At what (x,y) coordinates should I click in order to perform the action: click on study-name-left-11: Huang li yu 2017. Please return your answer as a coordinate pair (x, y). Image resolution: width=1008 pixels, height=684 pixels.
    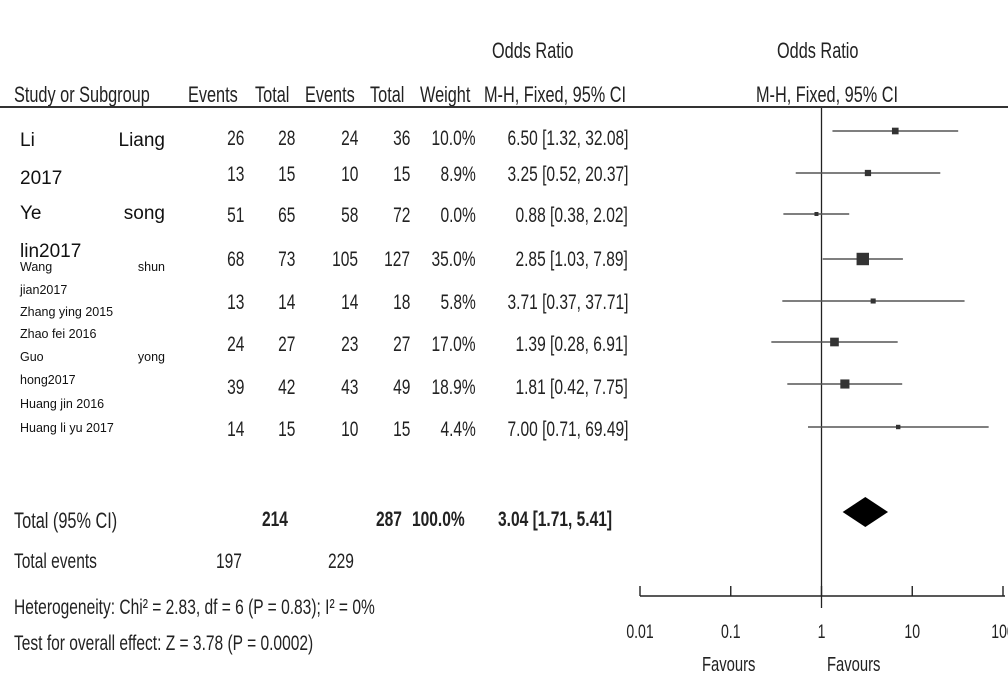
    Looking at the image, I should click on (67, 428).